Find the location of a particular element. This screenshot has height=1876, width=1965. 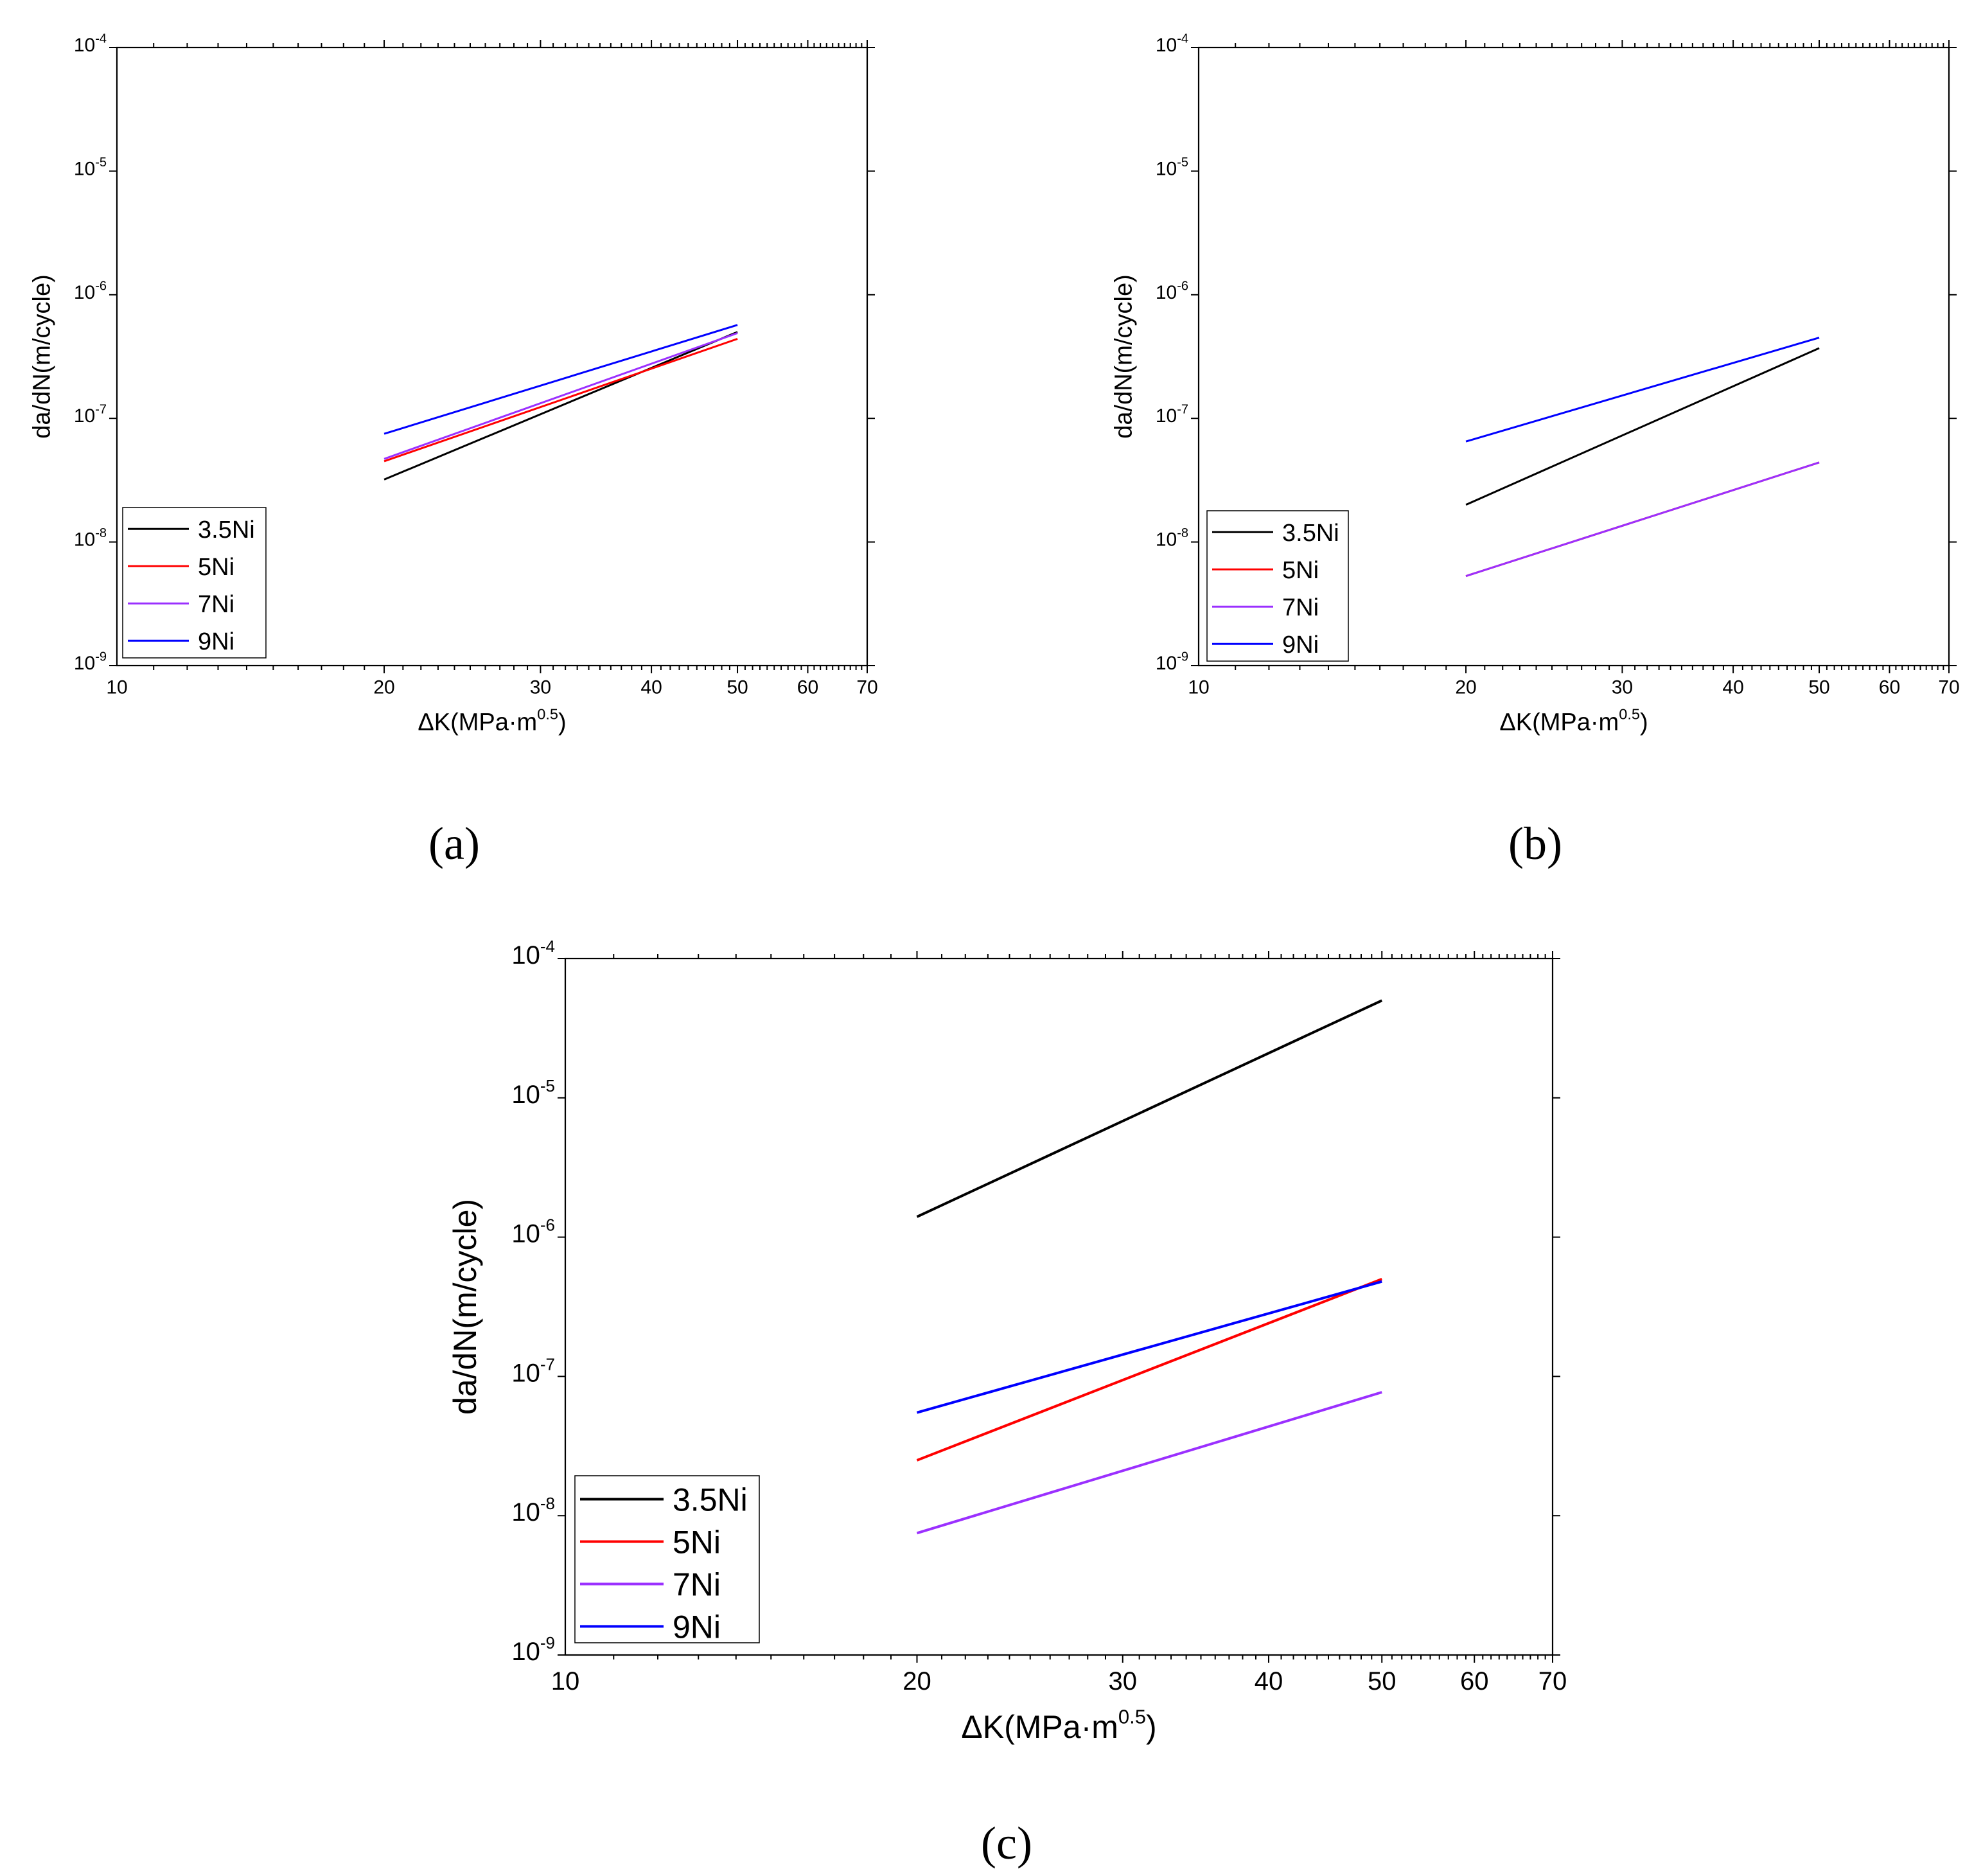

caption-a: (a) is located at coordinates (454, 843).